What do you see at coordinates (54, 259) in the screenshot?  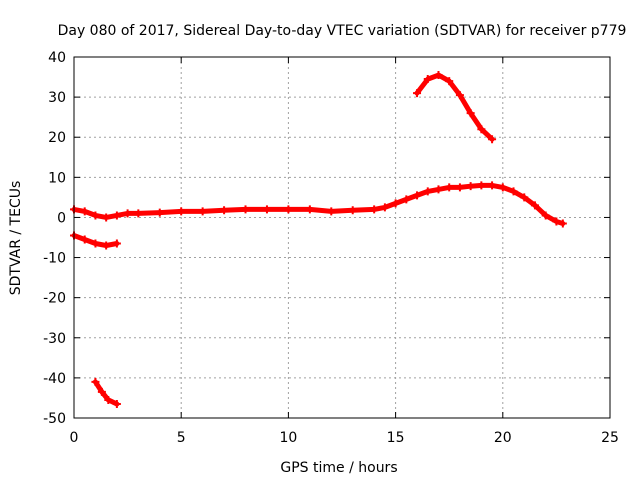 I see `y-tick-label: -10` at bounding box center [54, 259].